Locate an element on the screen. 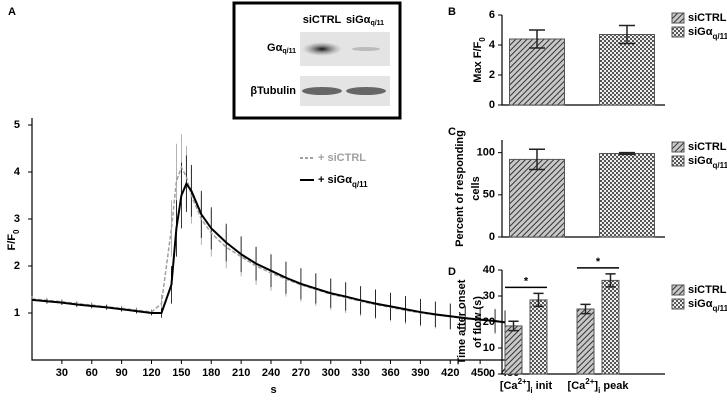 The width and height of the screenshot is (727, 400). x-tick-label: [Ca2+]i init is located at coordinates (526, 386).